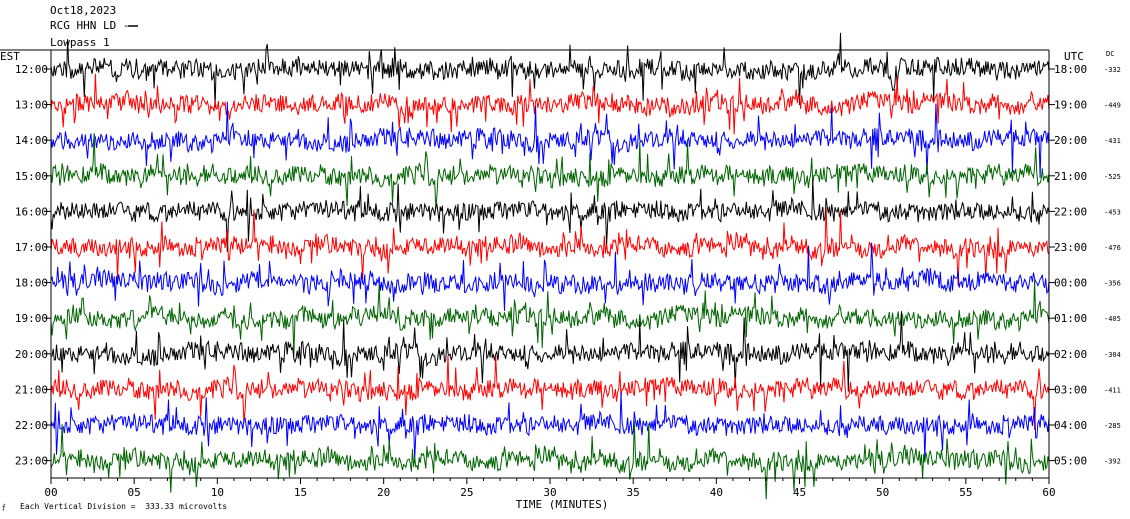 This screenshot has height=519, width=1130. I want to click on dc-offset-label: -449, so click(1112, 106).